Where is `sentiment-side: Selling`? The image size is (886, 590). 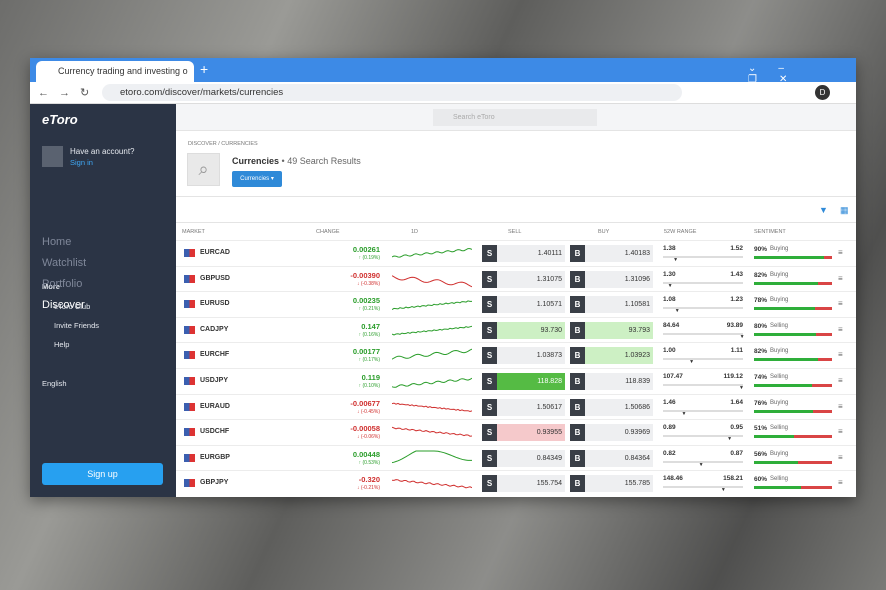
sentiment-side: Selling is located at coordinates (779, 428).